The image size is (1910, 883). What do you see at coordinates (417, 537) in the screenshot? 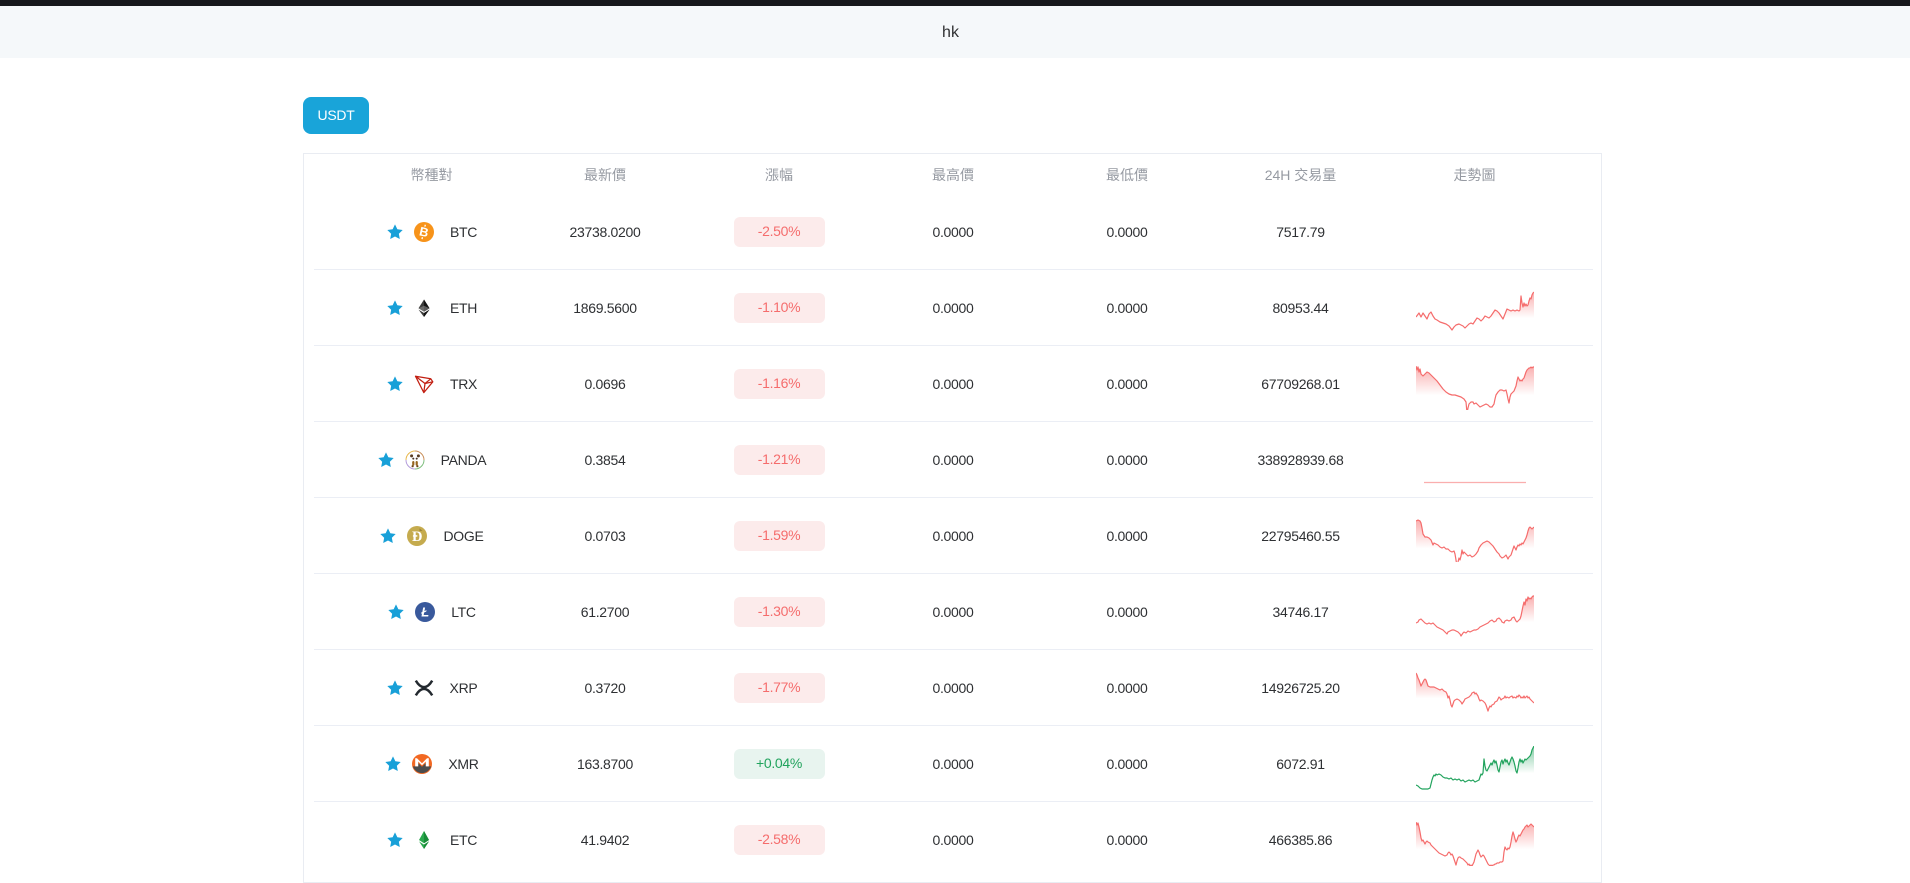
I see `svg-text: D` at bounding box center [417, 537].